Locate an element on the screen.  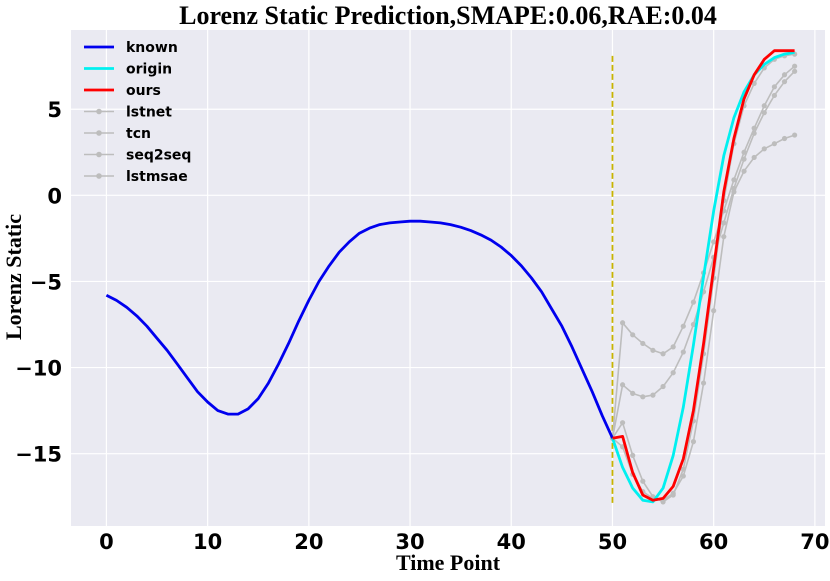
legend-label: ours is located at coordinates (143, 91).